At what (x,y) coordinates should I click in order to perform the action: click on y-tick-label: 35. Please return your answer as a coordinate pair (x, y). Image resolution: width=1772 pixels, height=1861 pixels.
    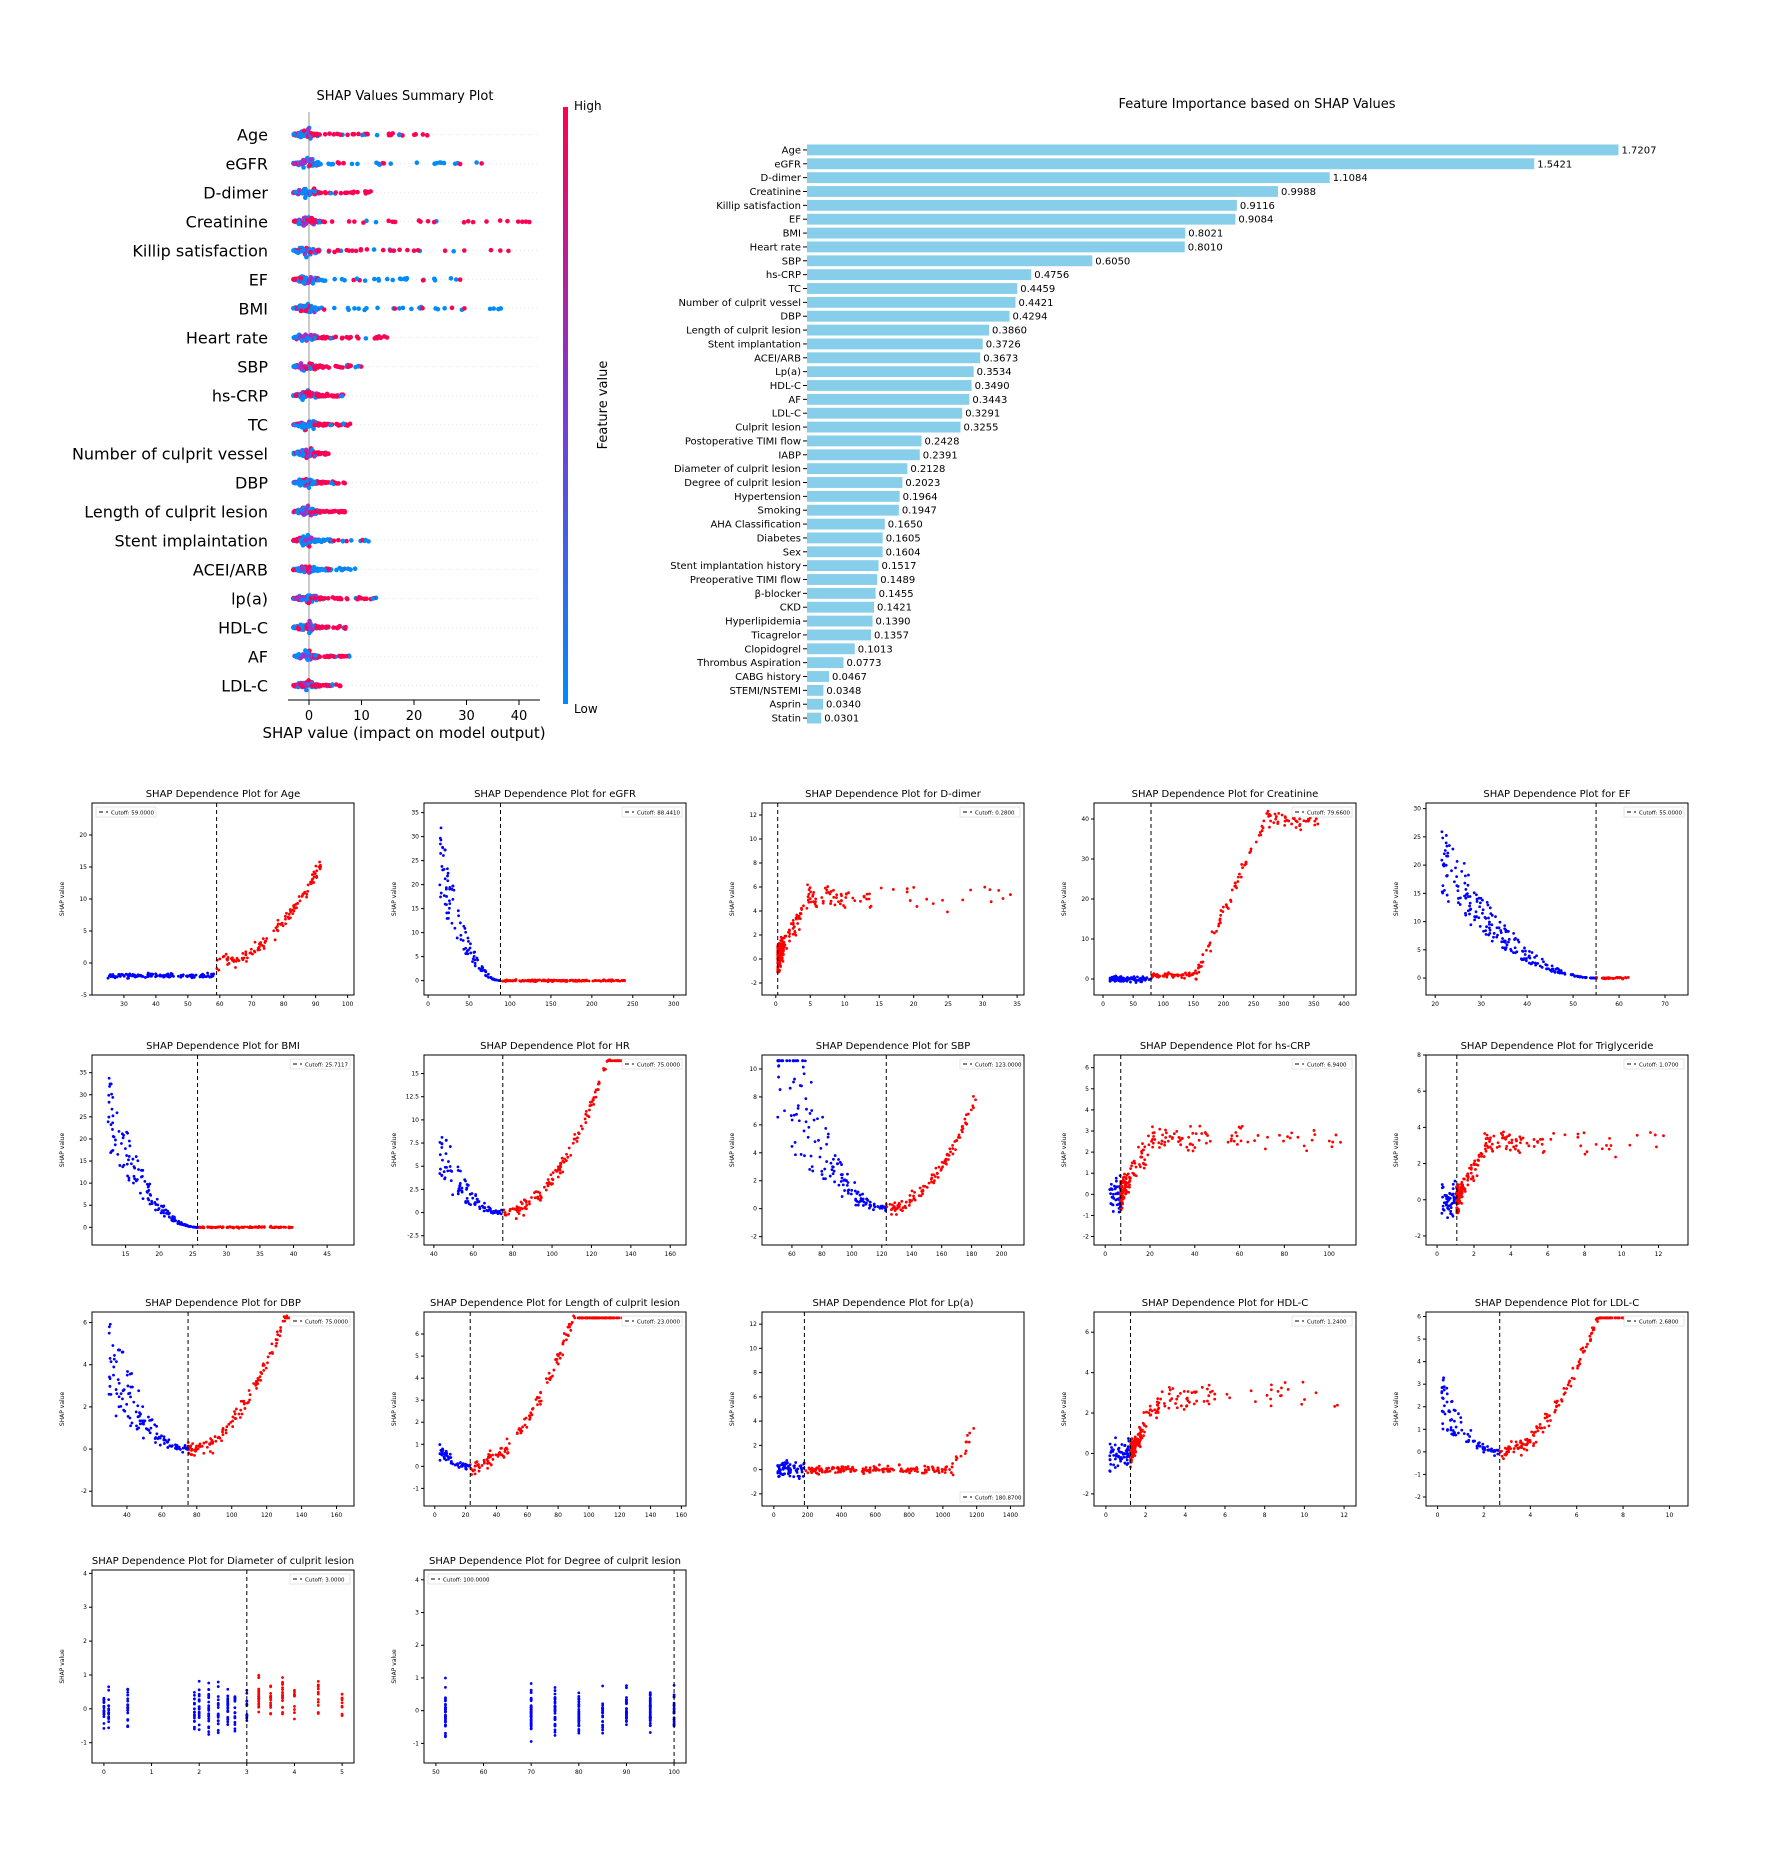
    Looking at the image, I should click on (83, 1073).